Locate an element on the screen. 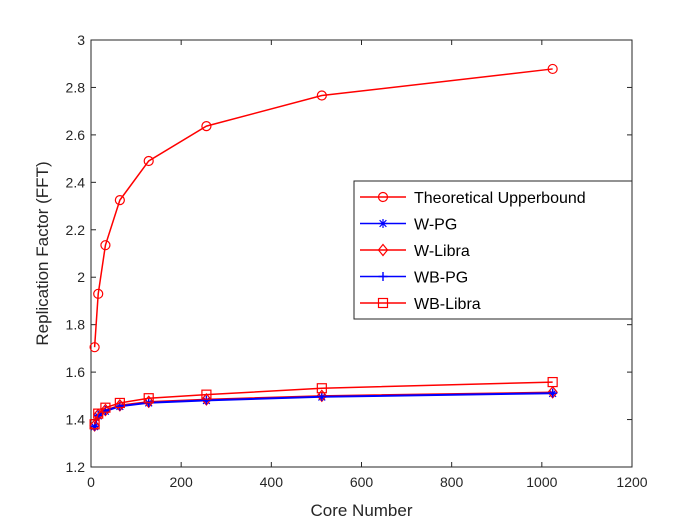 The width and height of the screenshot is (700, 530). legend-label: WB-Libra is located at coordinates (447, 304).